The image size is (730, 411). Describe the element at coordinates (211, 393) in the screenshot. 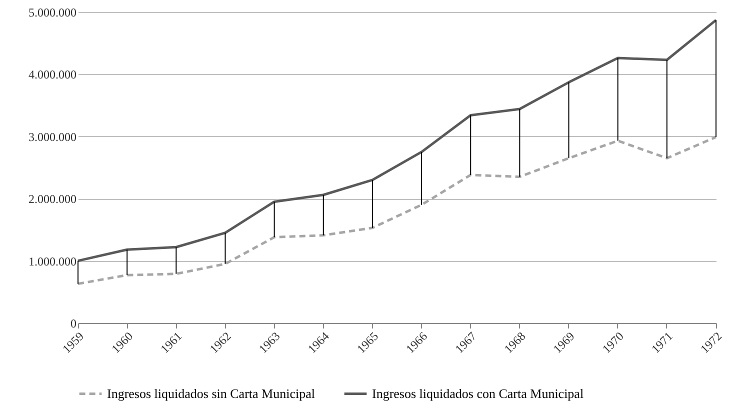

I see `legend-label: Ingresos liquidados sin Carta Municipal` at that location.